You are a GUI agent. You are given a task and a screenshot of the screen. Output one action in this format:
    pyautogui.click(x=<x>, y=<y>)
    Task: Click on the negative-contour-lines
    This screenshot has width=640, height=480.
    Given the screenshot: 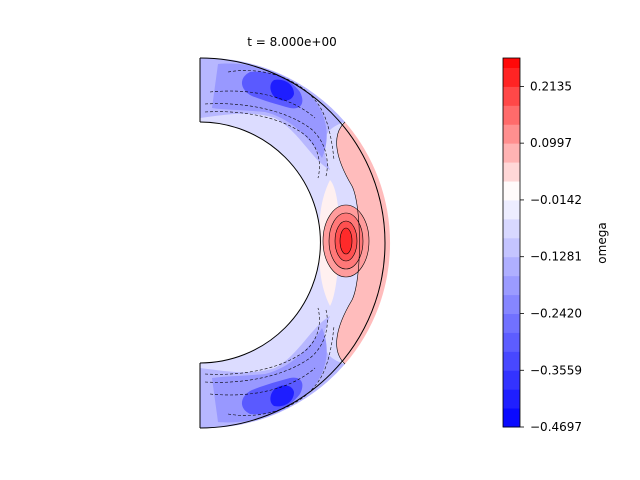 What is the action you would take?
    pyautogui.click(x=269, y=243)
    